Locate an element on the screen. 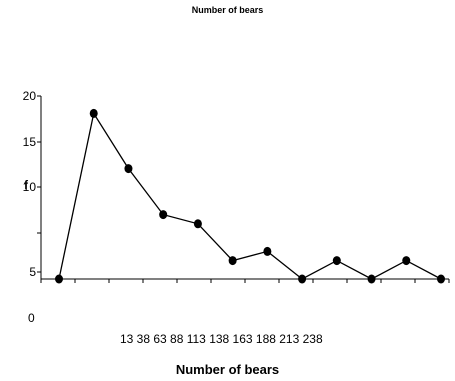 The height and width of the screenshot is (381, 455). y-zero-label: 0 is located at coordinates (31, 318).